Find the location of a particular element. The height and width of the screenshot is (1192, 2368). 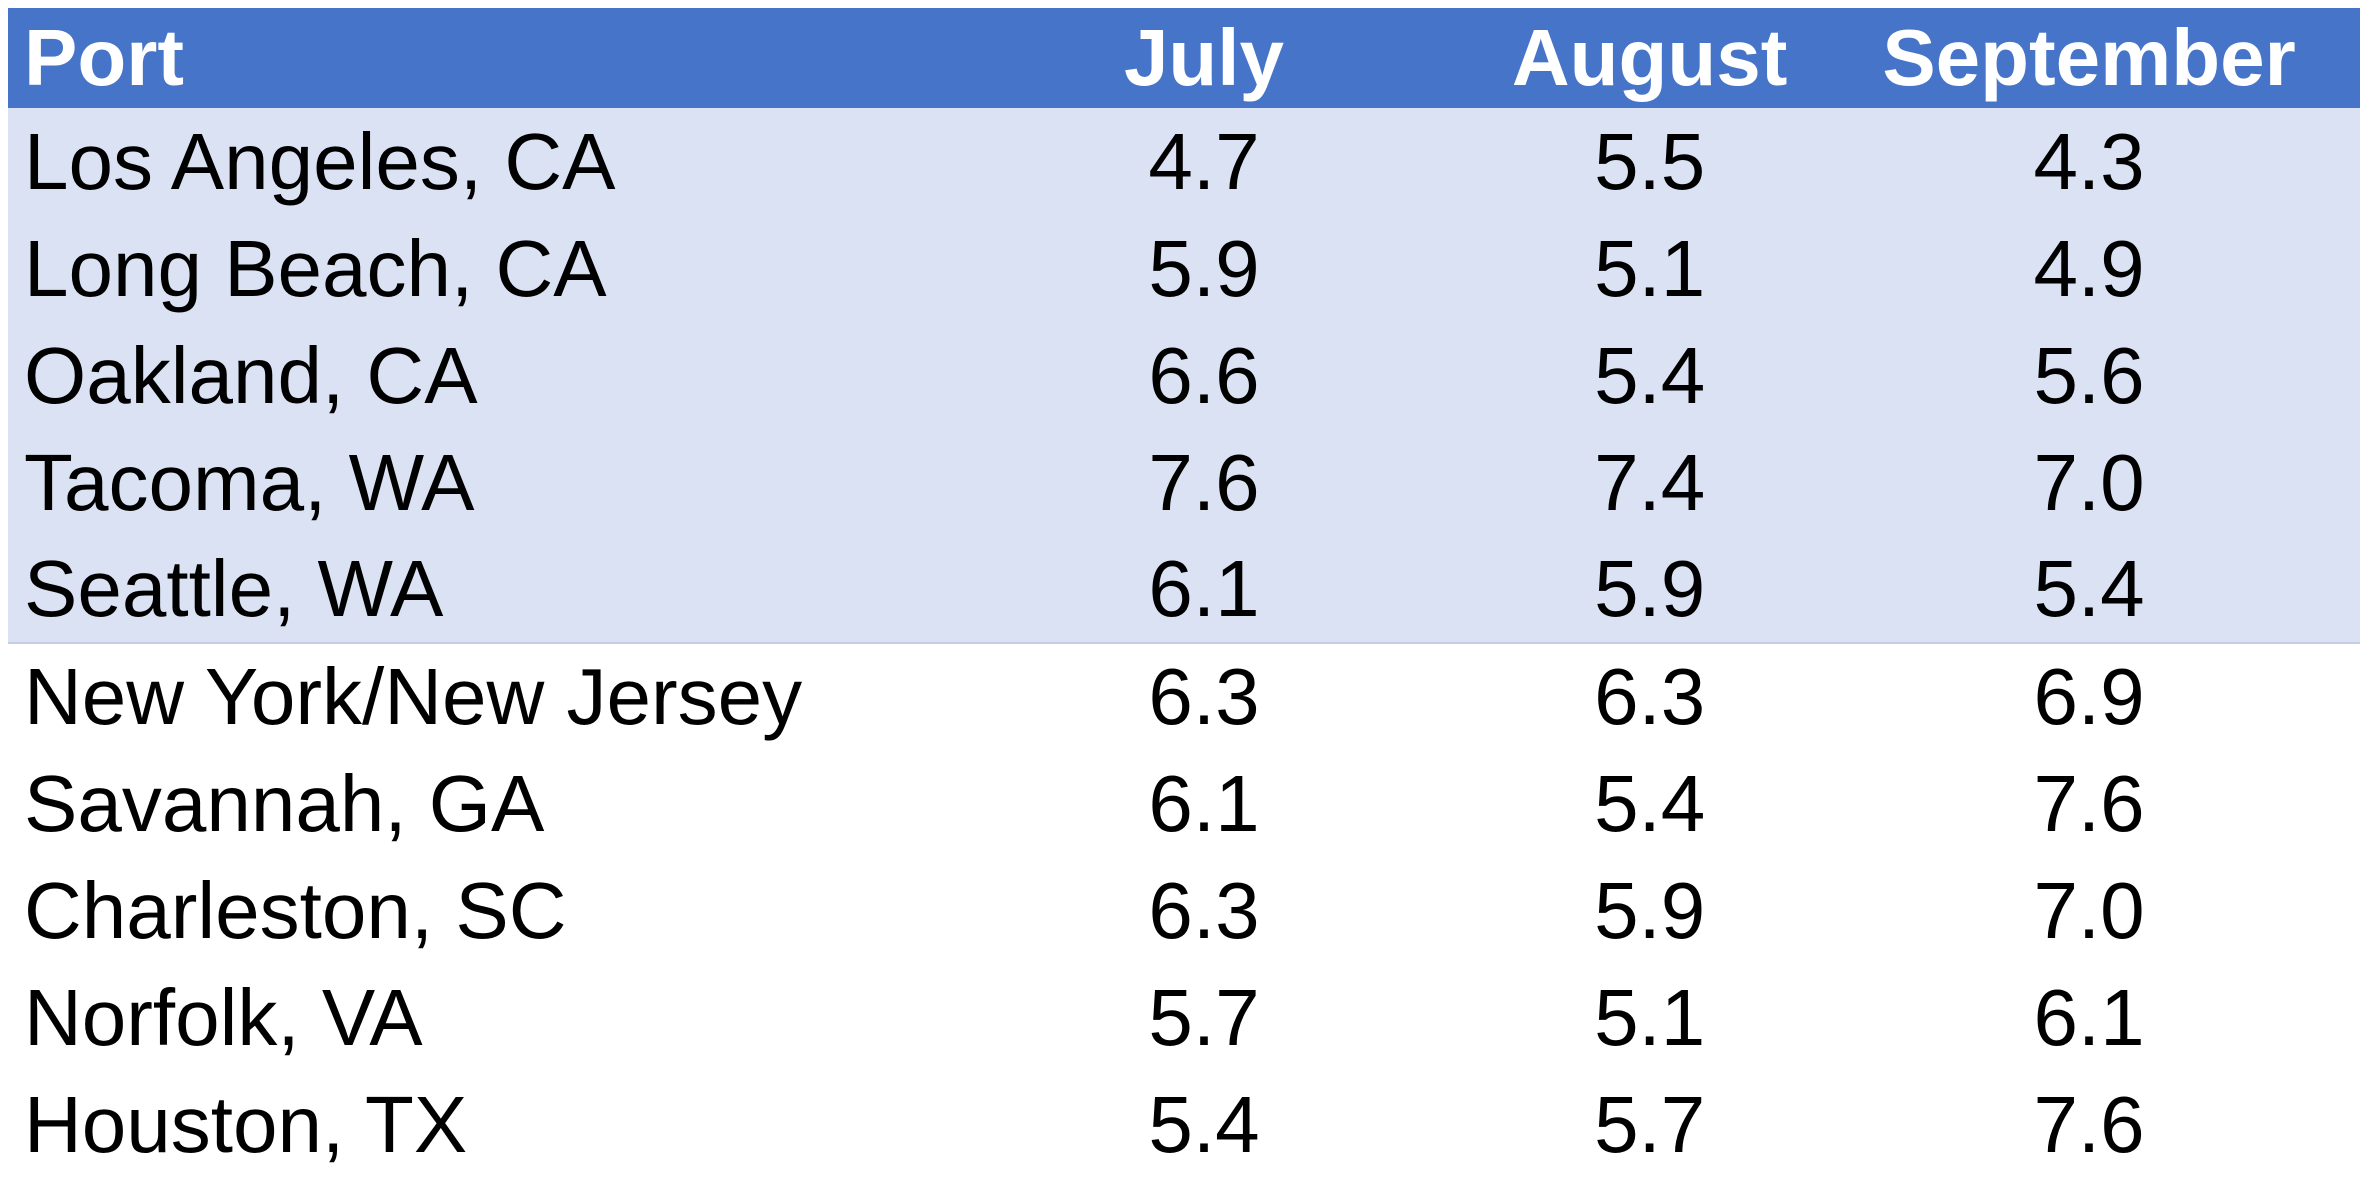

table-row: Norfolk, VA 5.7 5.1 6.1 is located at coordinates (1184, 1017).